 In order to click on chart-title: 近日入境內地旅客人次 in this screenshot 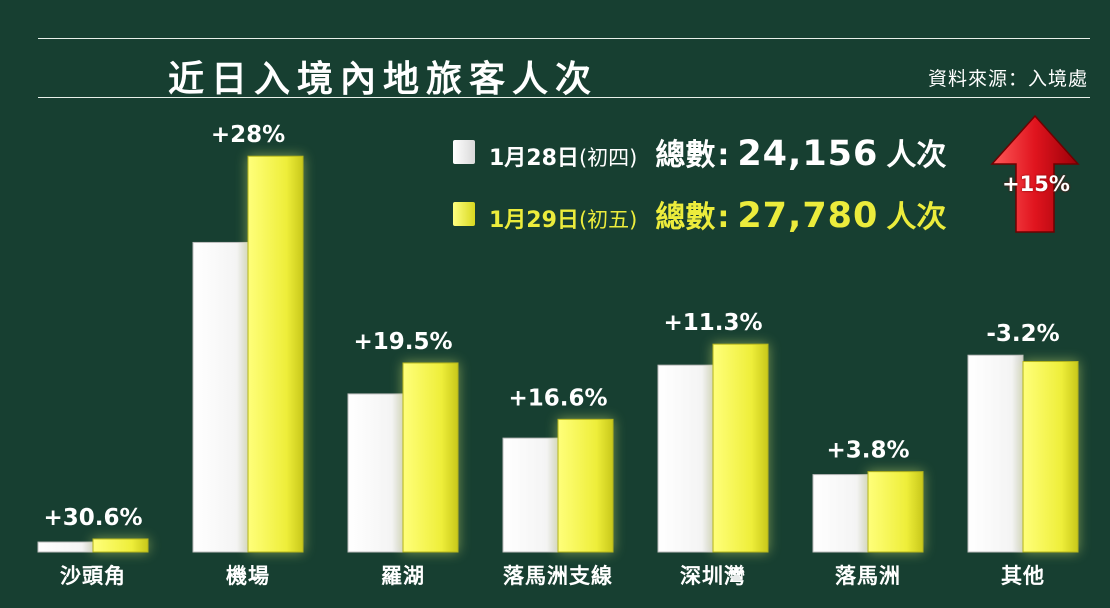, I will do `click(383, 79)`.